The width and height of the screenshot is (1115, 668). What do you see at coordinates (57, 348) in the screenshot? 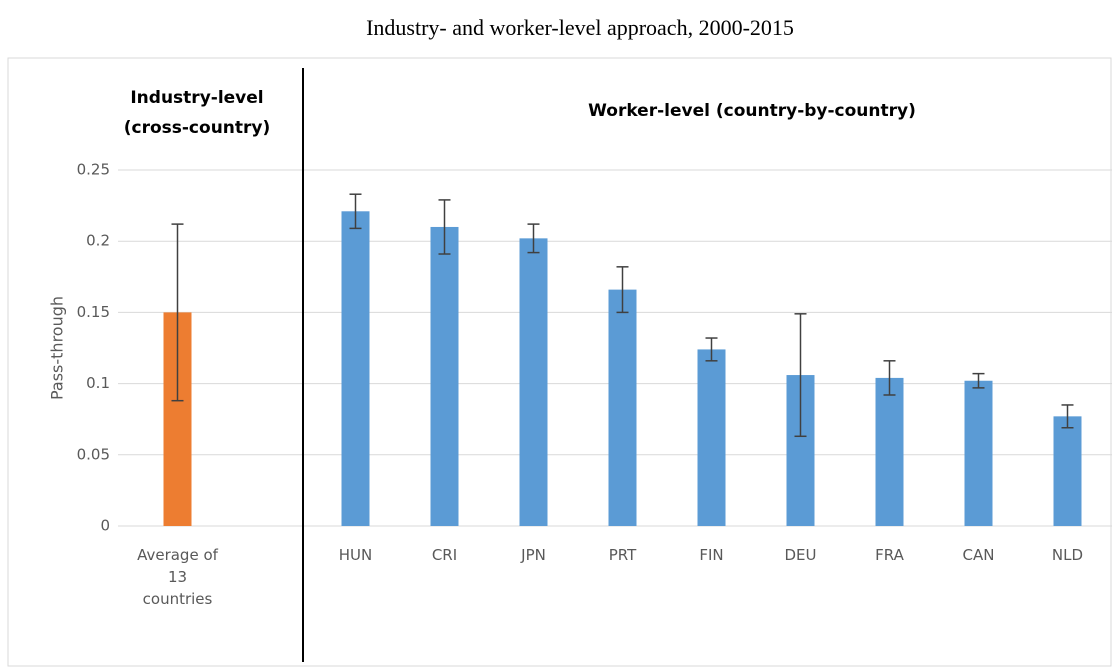
I see `y-axis-label: Pass-through` at bounding box center [57, 348].